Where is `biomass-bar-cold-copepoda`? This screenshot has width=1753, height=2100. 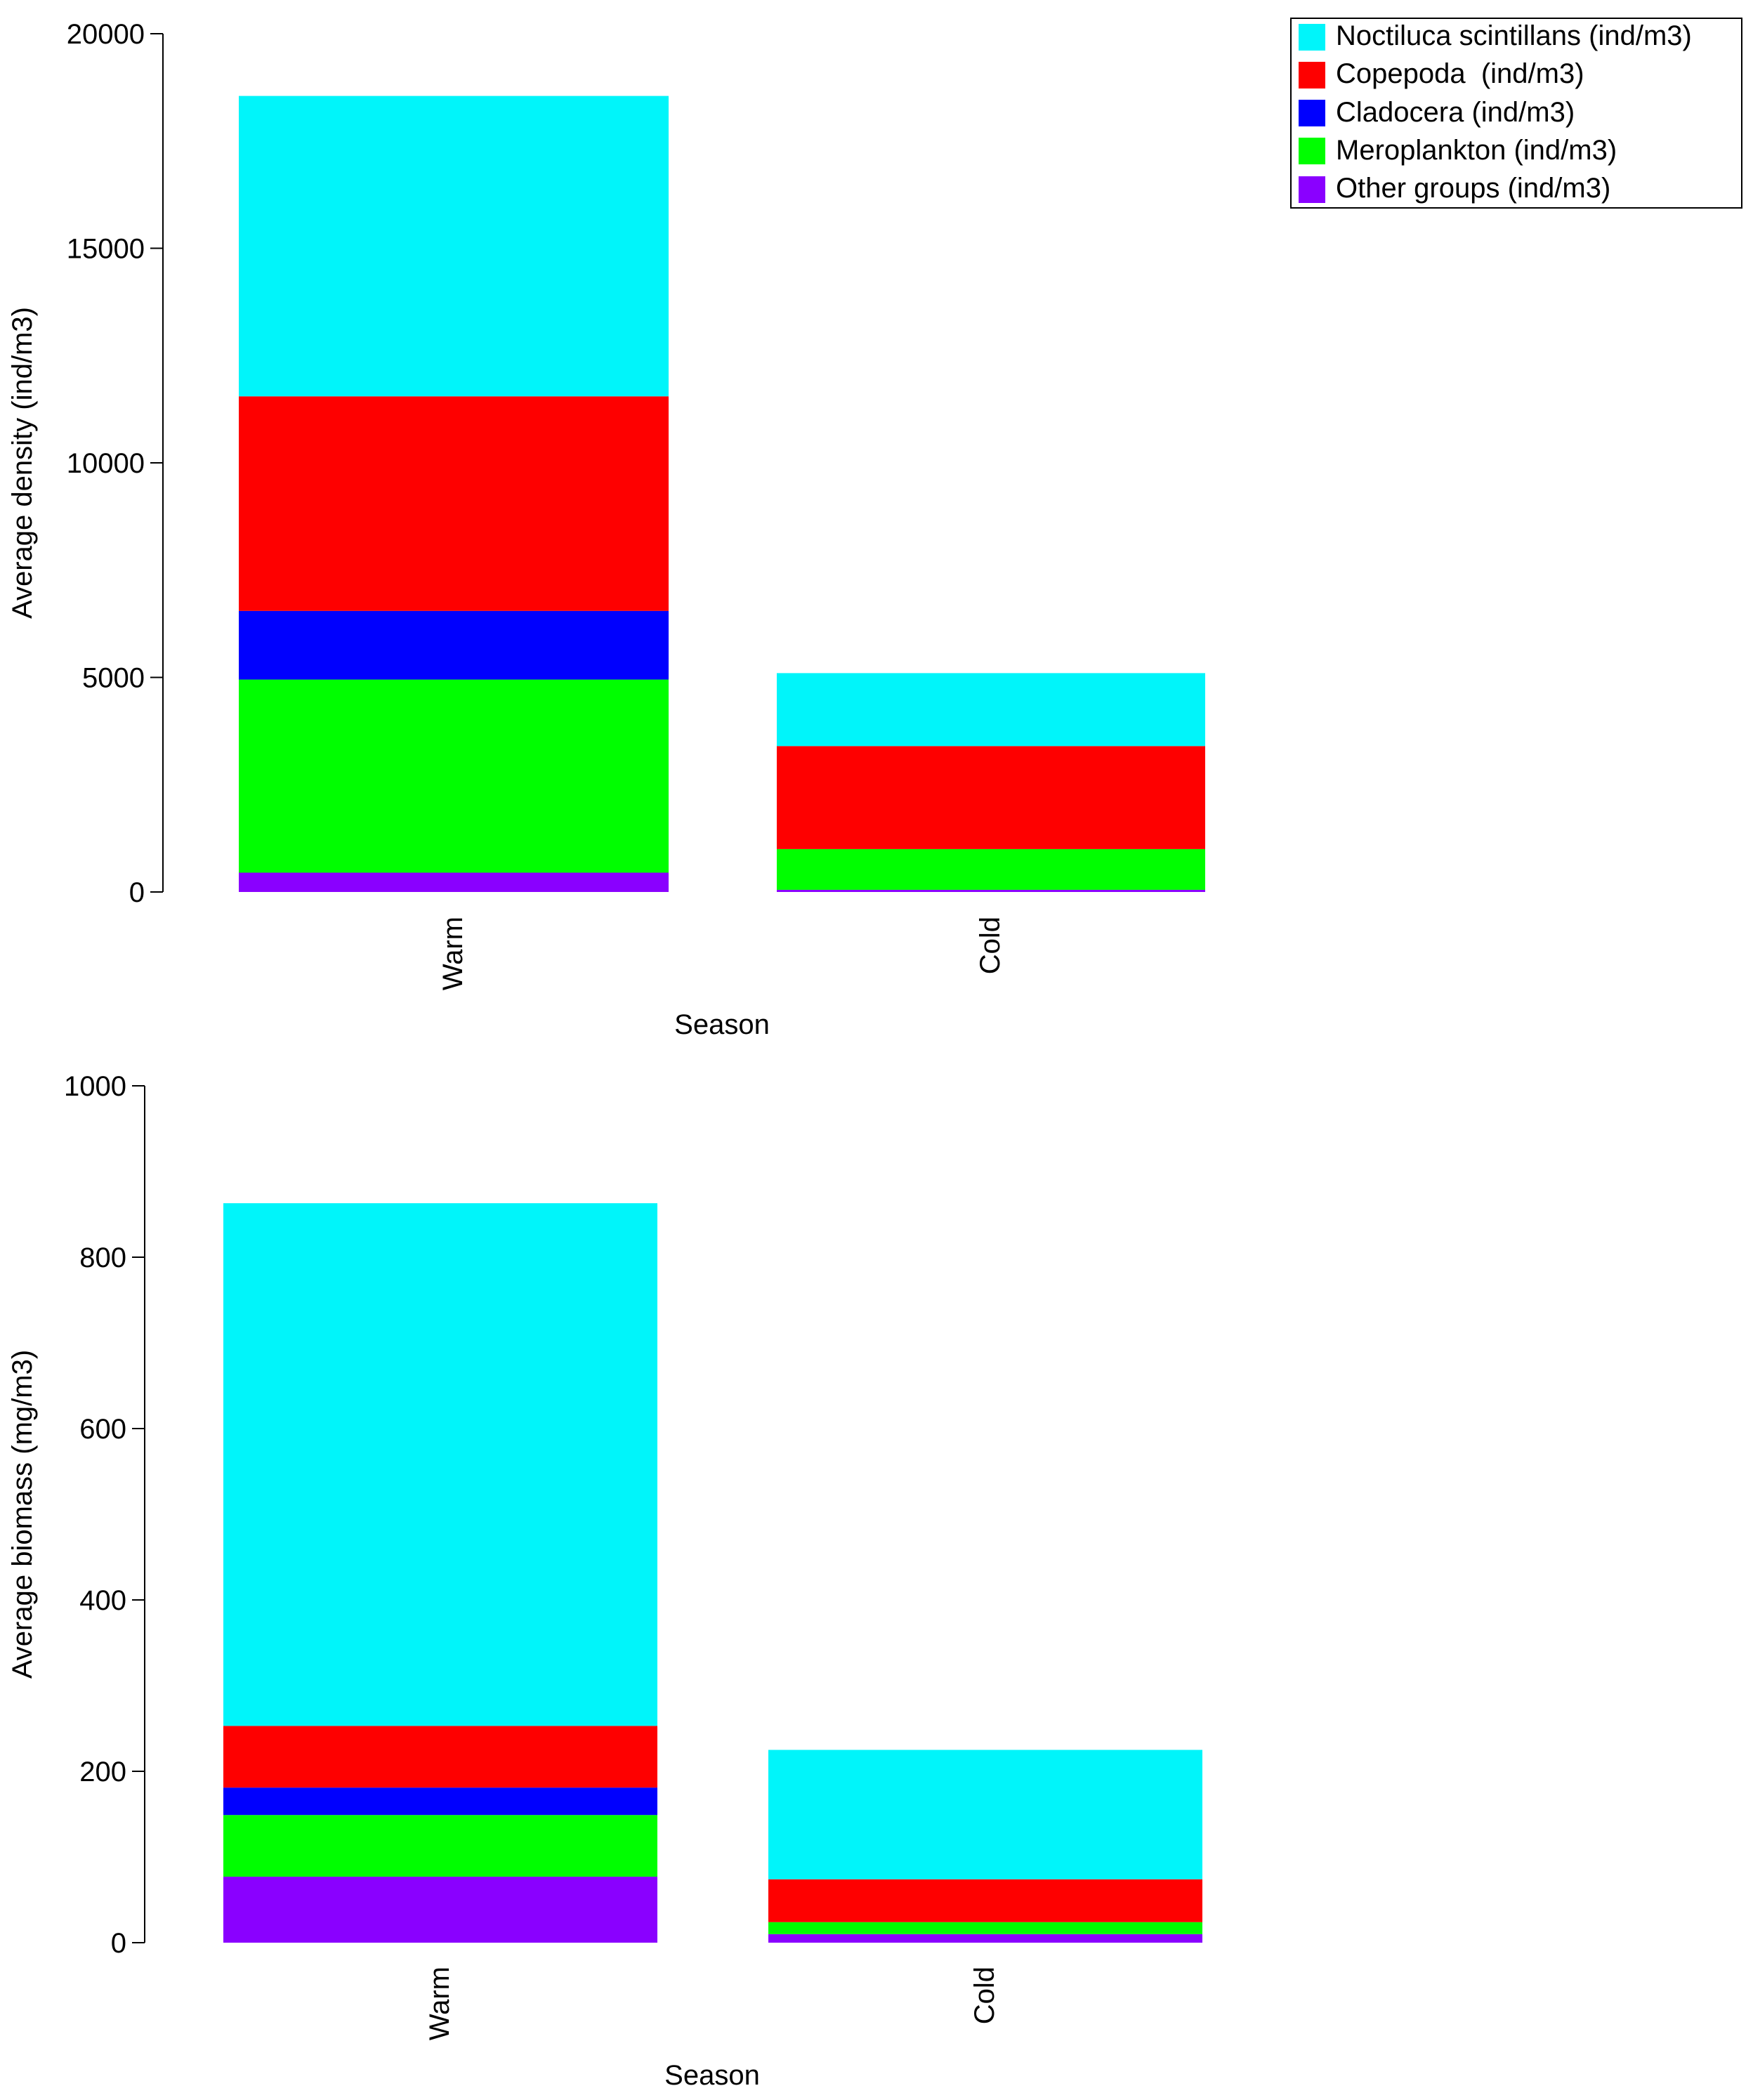
biomass-bar-cold-copepoda is located at coordinates (985, 1901).